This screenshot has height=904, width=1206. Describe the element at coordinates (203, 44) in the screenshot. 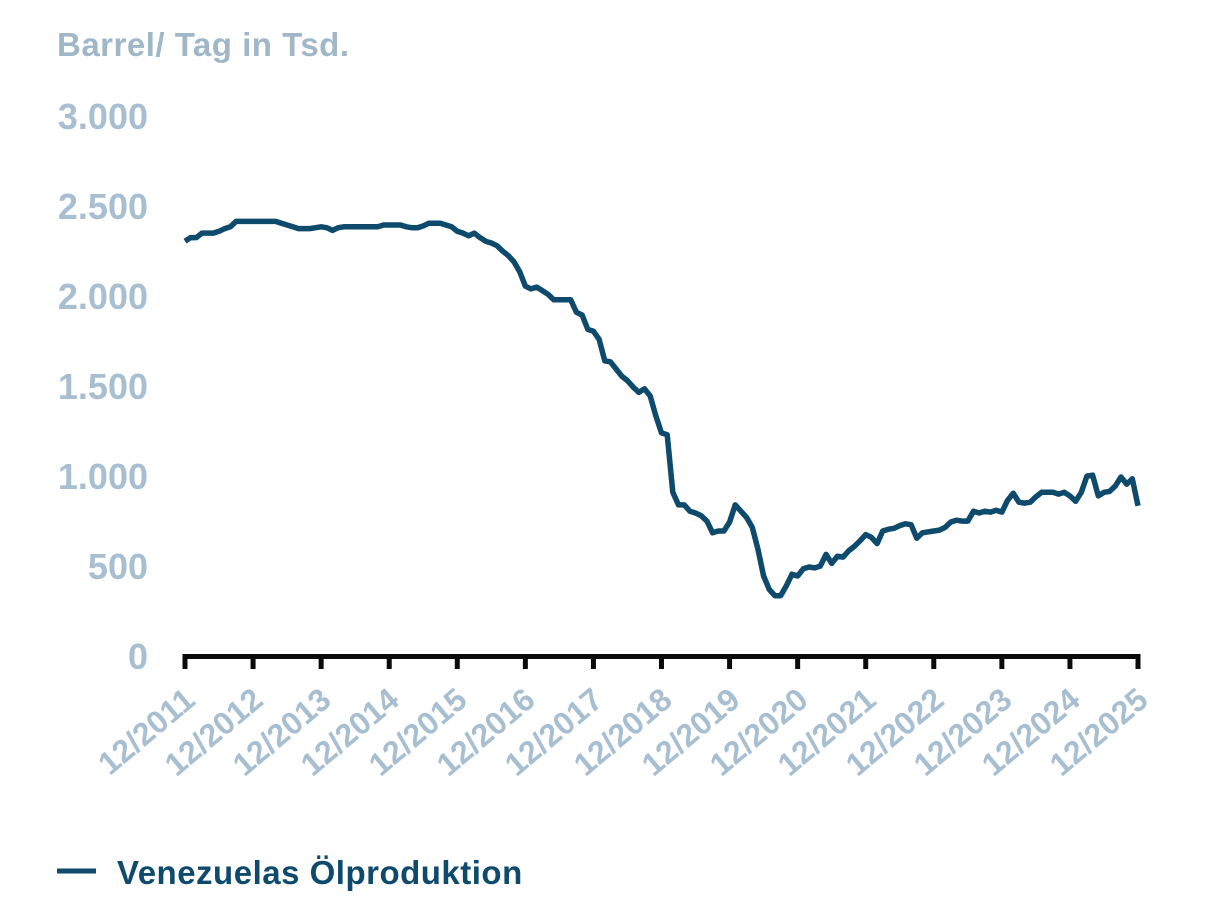

I see `y-axis-title: Barrel/ Tag in Tsd.` at that location.